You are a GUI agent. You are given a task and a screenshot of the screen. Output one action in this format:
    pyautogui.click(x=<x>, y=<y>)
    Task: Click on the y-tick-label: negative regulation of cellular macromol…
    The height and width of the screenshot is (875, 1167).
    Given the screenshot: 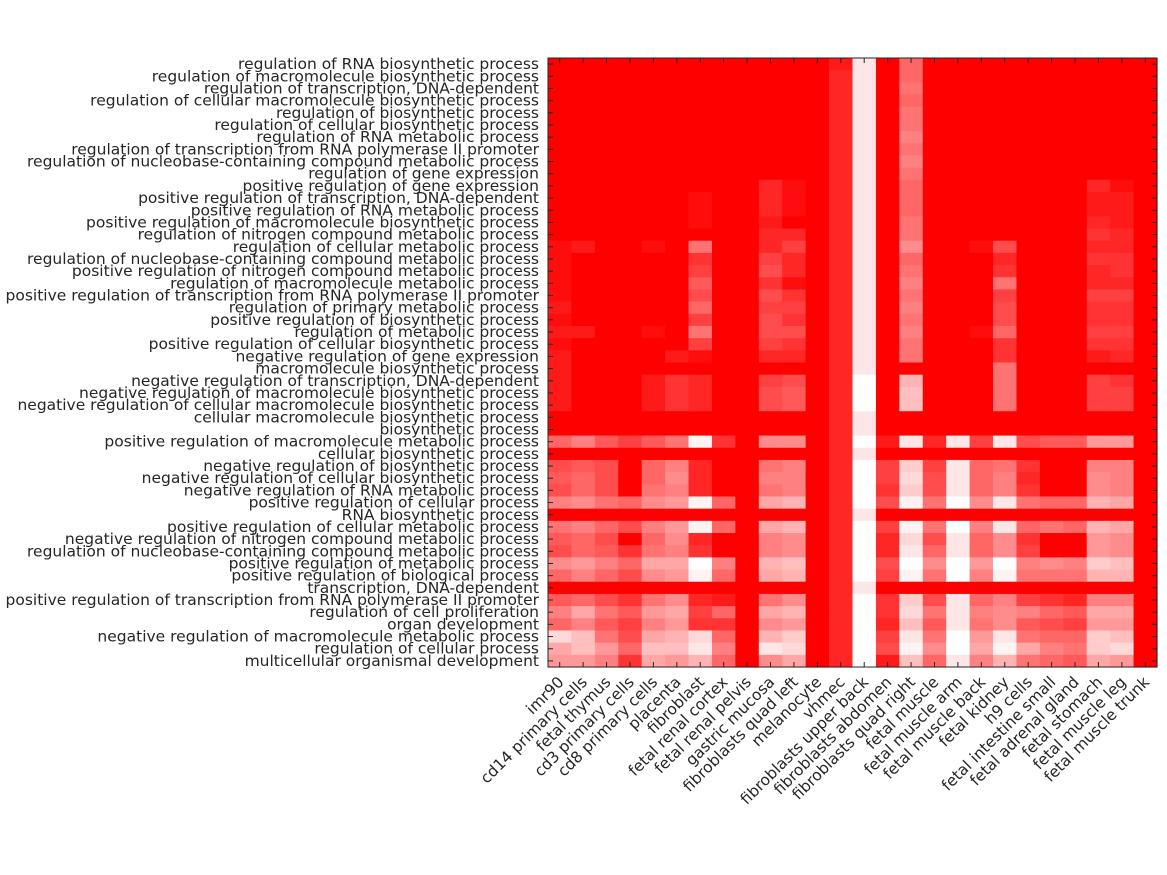 What is the action you would take?
    pyautogui.click(x=278, y=405)
    